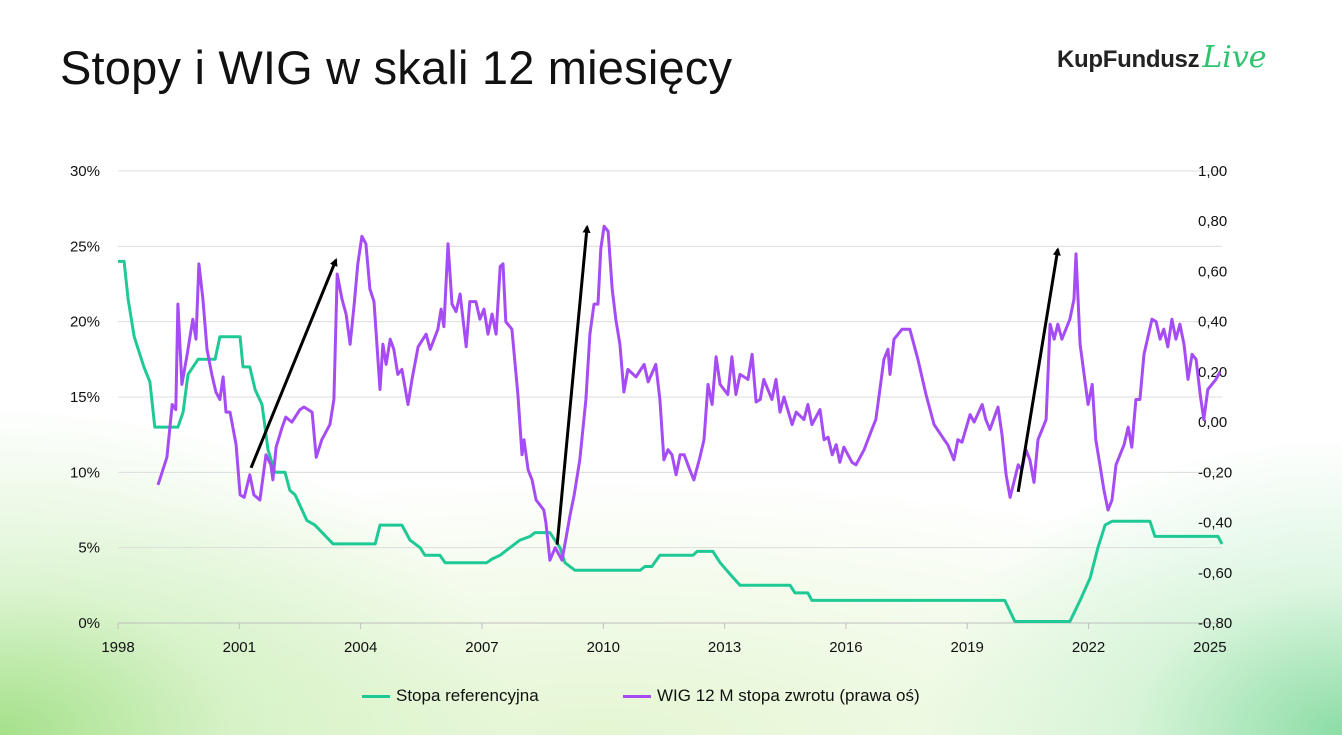 This screenshot has width=1342, height=735. Describe the element at coordinates (1212, 221) in the screenshot. I see `y-right-tick-label: 0,80` at that location.